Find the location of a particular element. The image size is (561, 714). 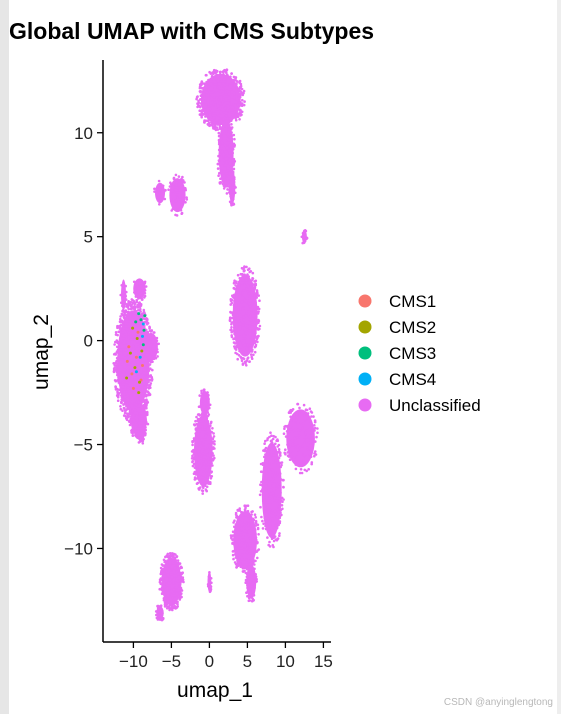

point-cms1 is located at coordinates (138, 332).